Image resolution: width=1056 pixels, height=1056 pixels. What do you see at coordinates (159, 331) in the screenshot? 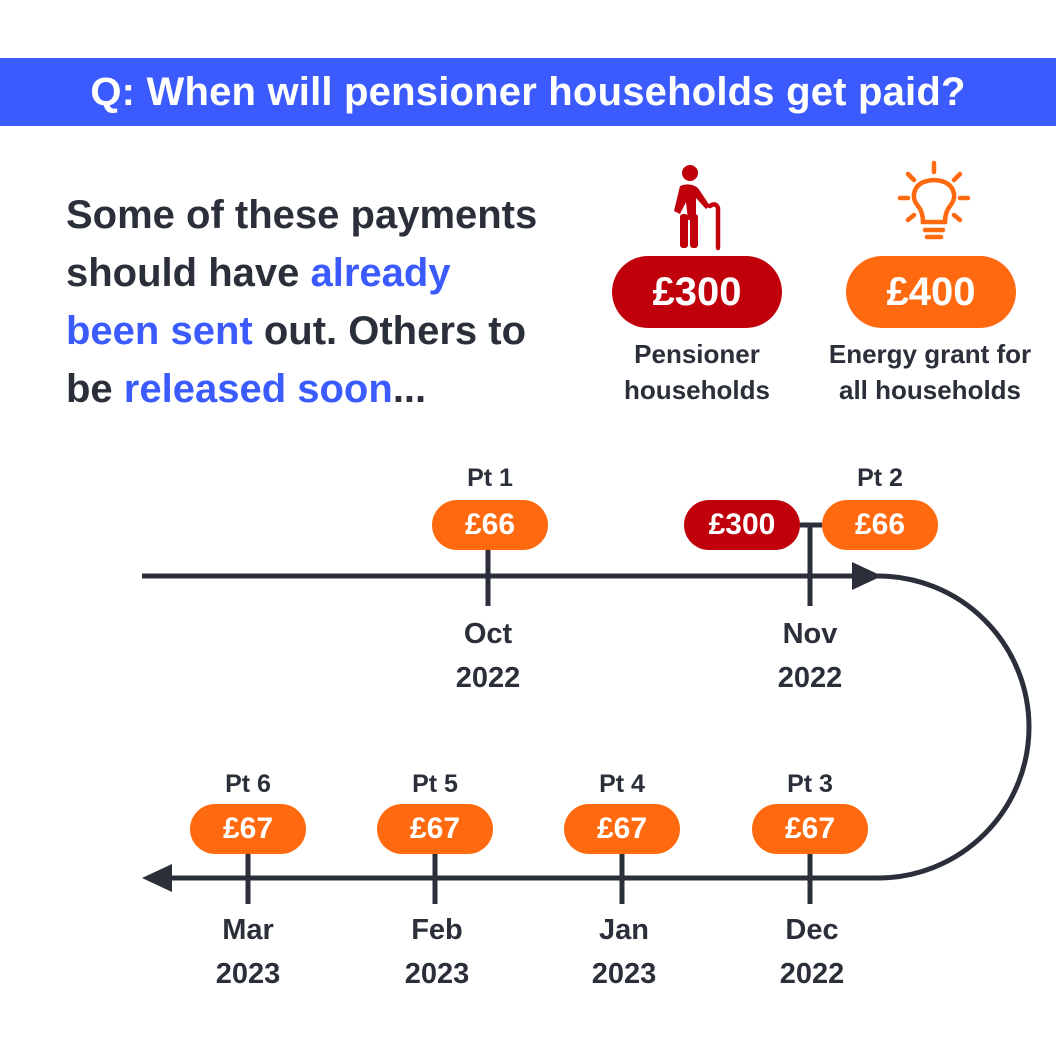
I see `intro-highlight-sent: been sent` at bounding box center [159, 331].